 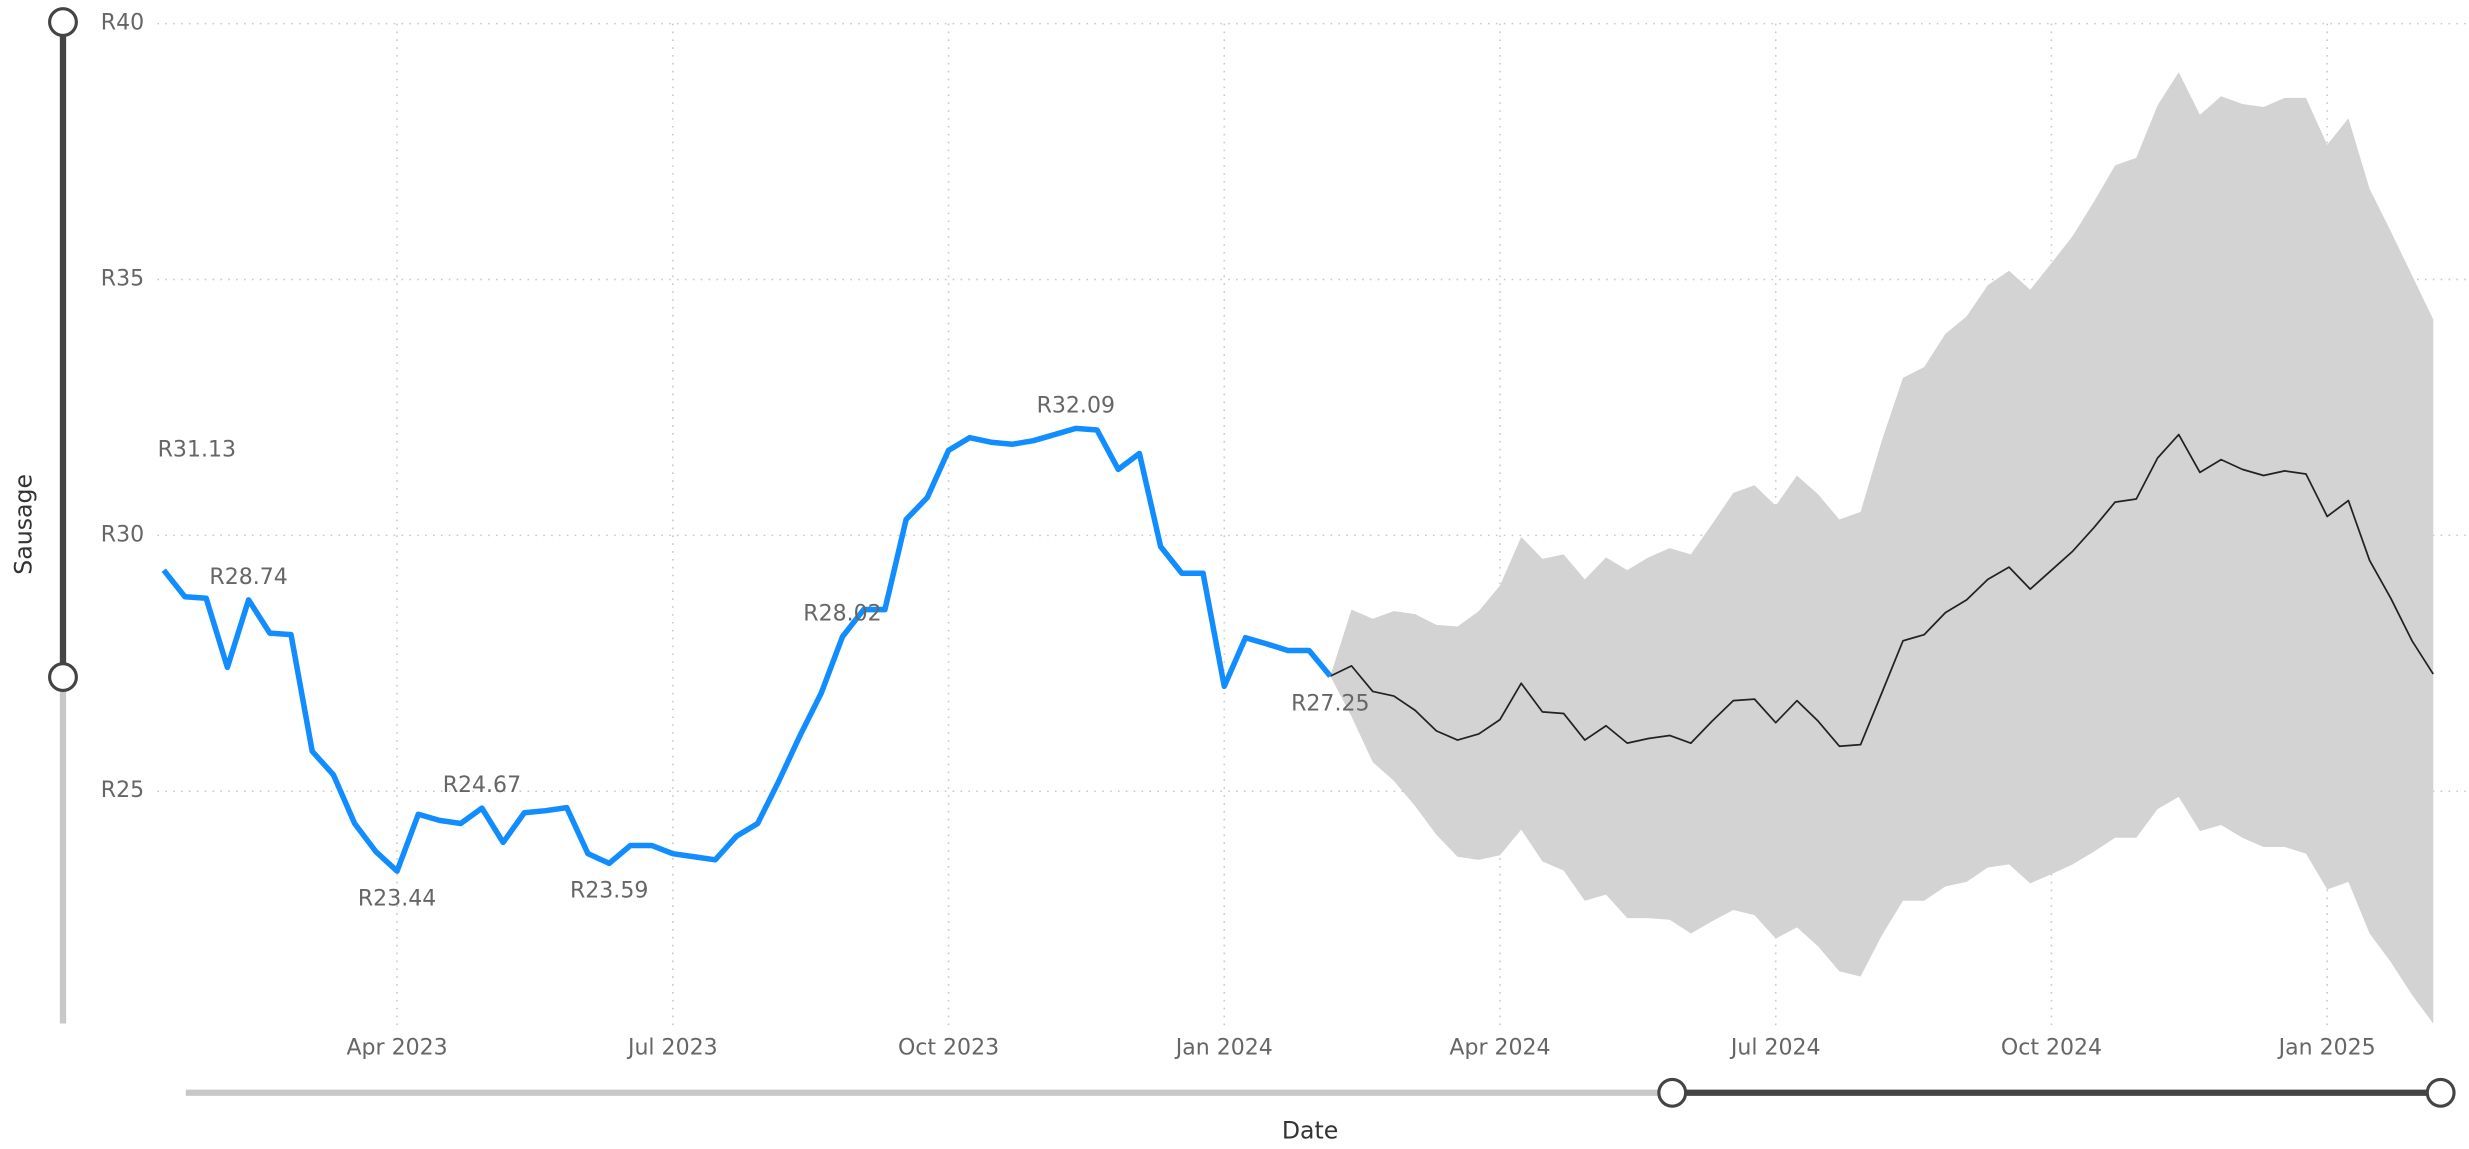 What do you see at coordinates (396, 1048) in the screenshot?
I see `x-tick-label: Apr 2023` at bounding box center [396, 1048].